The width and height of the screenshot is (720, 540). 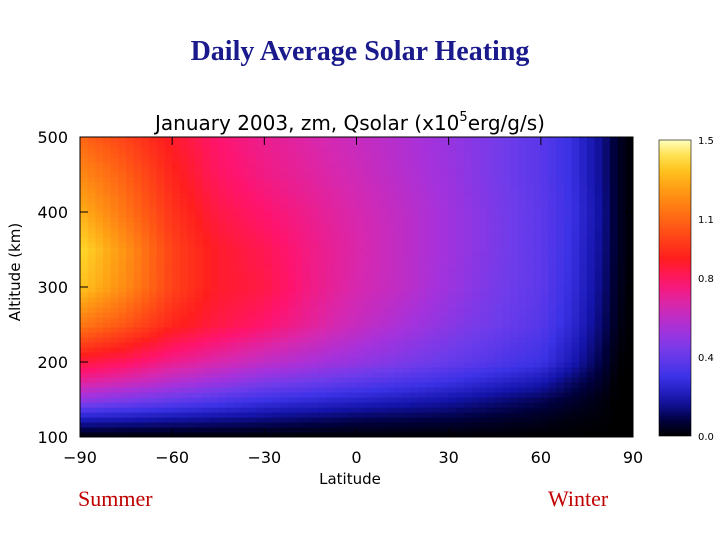 What do you see at coordinates (80, 457) in the screenshot?
I see `x-tick-label: −90` at bounding box center [80, 457].